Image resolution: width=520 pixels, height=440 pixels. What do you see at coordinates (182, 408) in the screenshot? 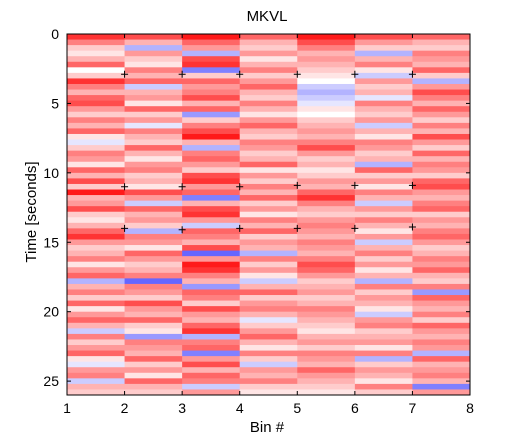
I see `x-tick-label: 3` at bounding box center [182, 408].